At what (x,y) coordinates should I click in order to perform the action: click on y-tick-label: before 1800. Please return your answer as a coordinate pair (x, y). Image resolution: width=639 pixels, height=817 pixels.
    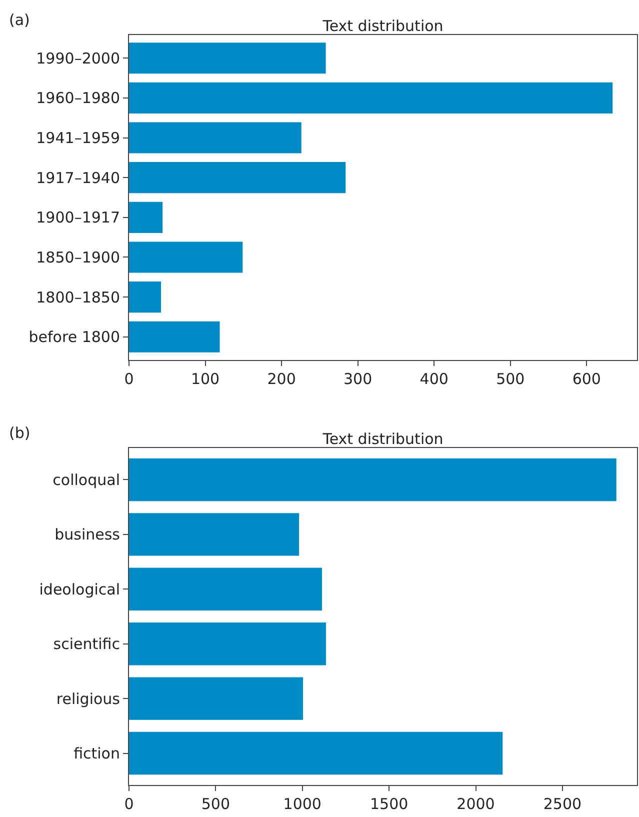
    Looking at the image, I should click on (74, 337).